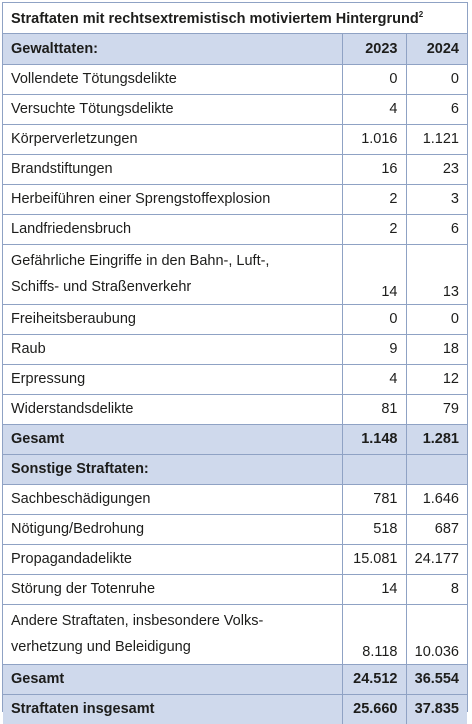 The height and width of the screenshot is (724, 472). I want to click on table-row: Raub 9 18, so click(235, 349).